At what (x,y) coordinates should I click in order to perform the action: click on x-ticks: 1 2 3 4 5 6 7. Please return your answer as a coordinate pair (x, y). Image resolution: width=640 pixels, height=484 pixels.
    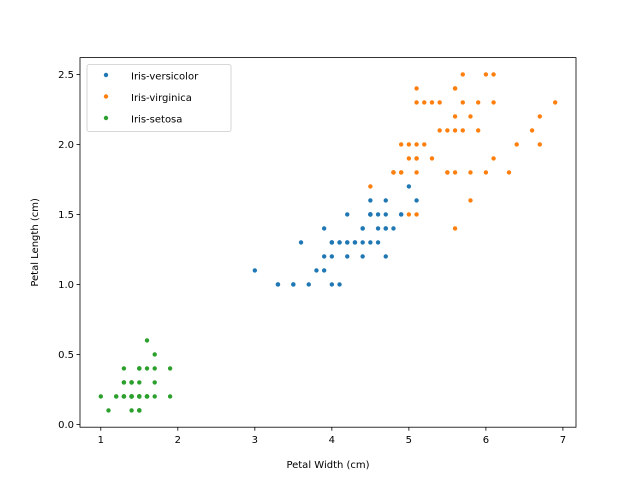
    Looking at the image, I should click on (332, 436).